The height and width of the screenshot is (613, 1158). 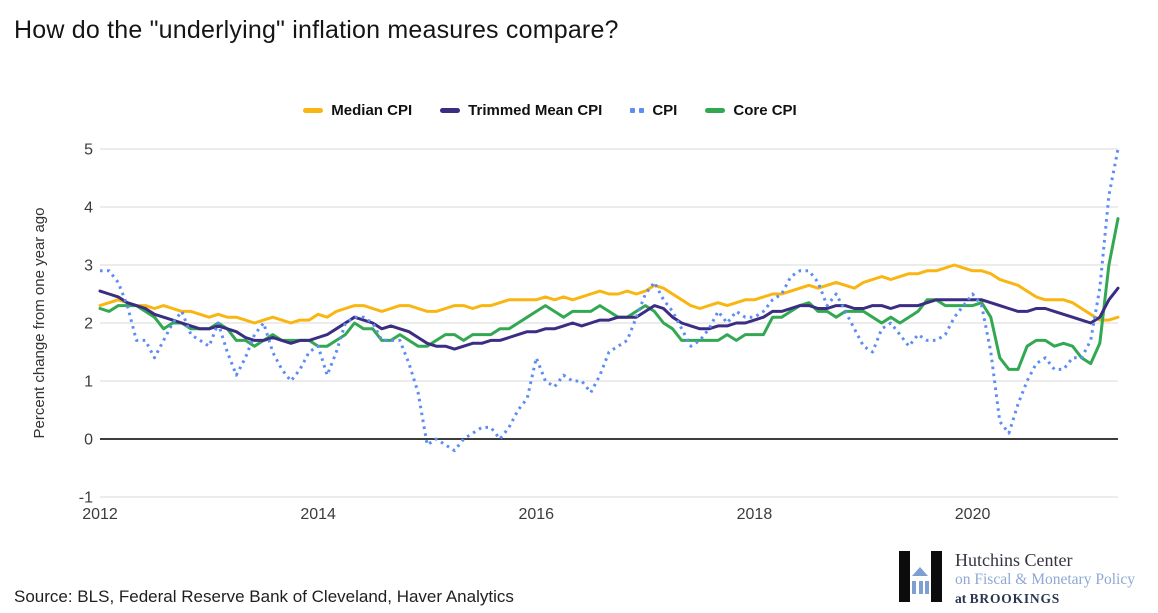 I want to click on legend-item-core-cpi: Core CPI, so click(x=751, y=110).